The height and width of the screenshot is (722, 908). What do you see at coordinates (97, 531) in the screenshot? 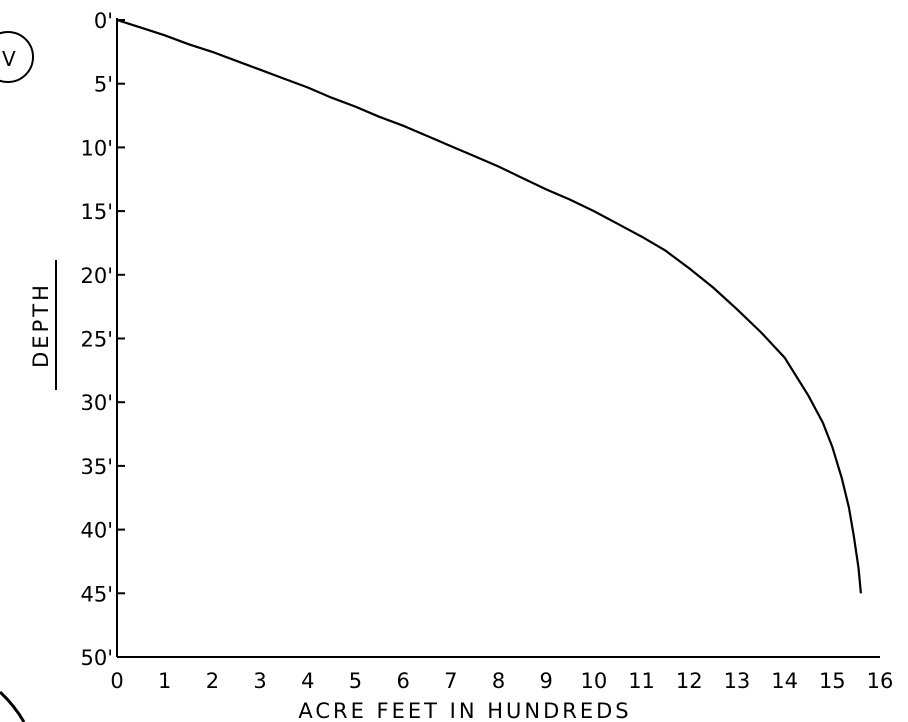
I see `y-tick-label: 40'` at bounding box center [97, 531].